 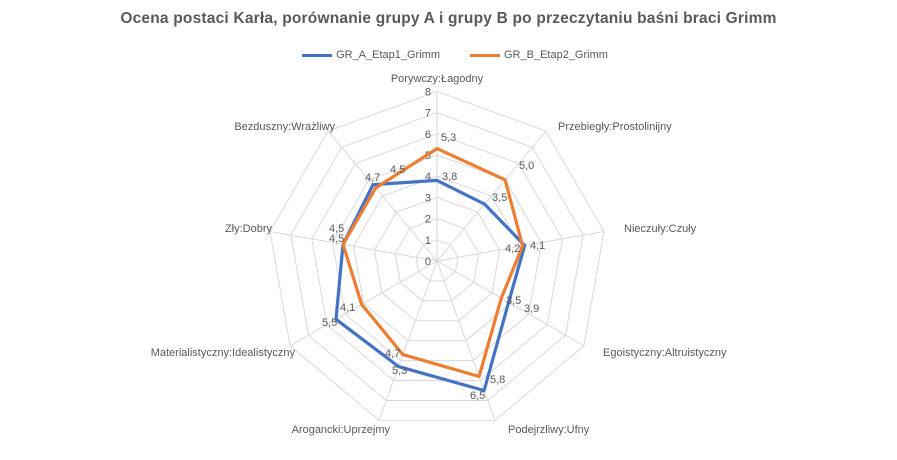 I want to click on data-label-GR_B_Etap2_Grimm-1: 5,0, so click(x=526, y=166).